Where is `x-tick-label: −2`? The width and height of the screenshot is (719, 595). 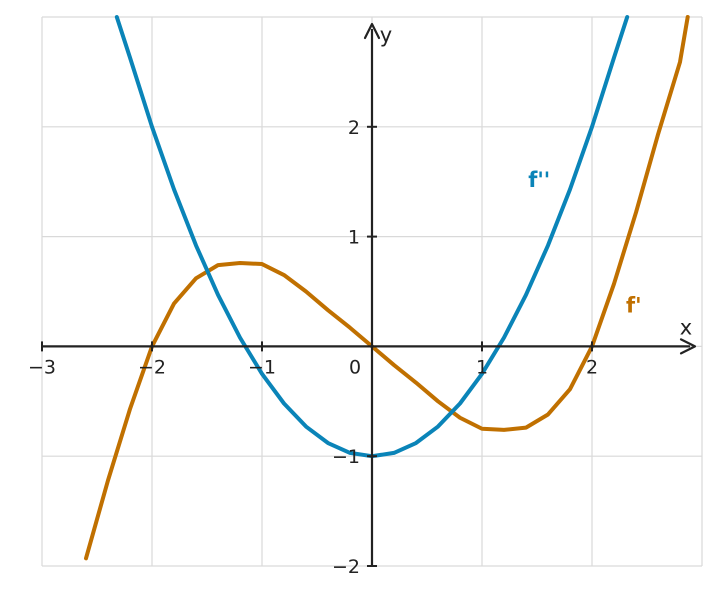
x-tick-label: −2 is located at coordinates (152, 367).